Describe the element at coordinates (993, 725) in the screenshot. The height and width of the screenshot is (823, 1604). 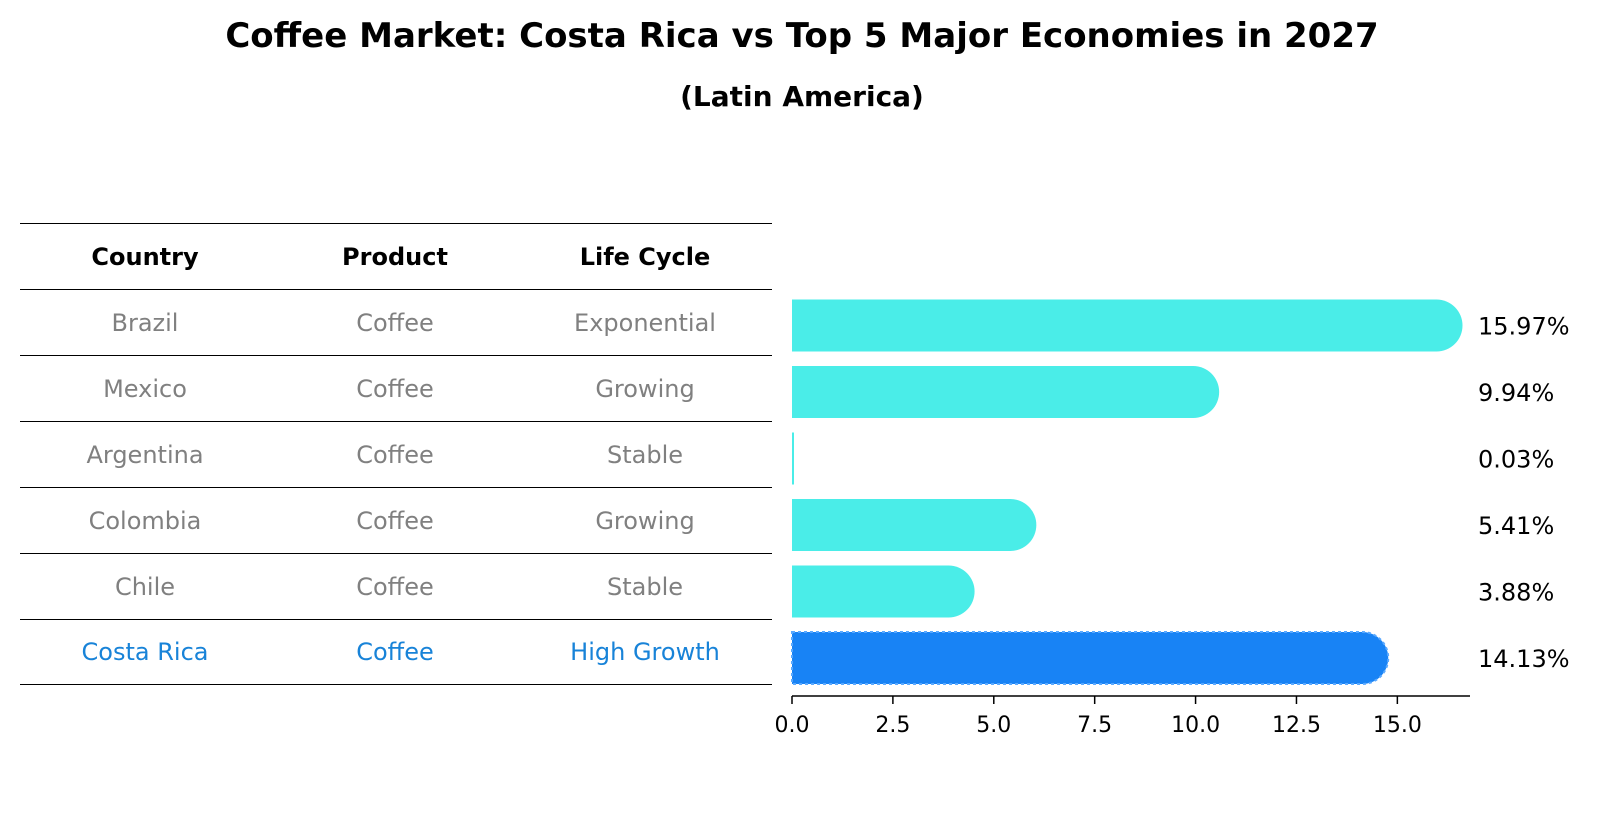
I see `x-tick-label: 5.0` at that location.